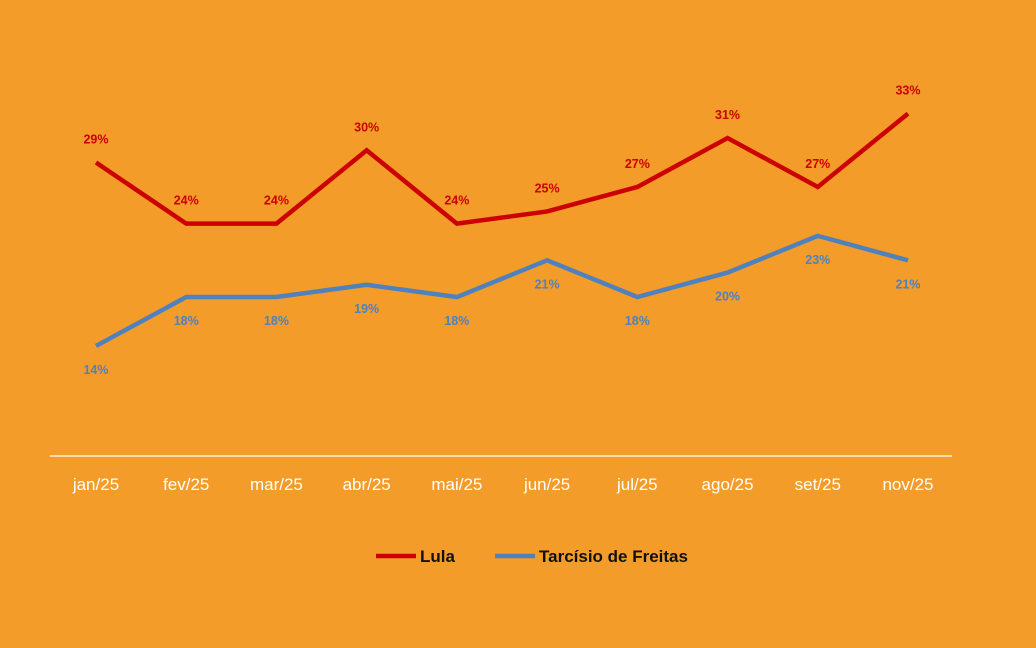 This screenshot has height=648, width=1036. I want to click on x-tick-label-jul-25: jul/25, so click(637, 484).